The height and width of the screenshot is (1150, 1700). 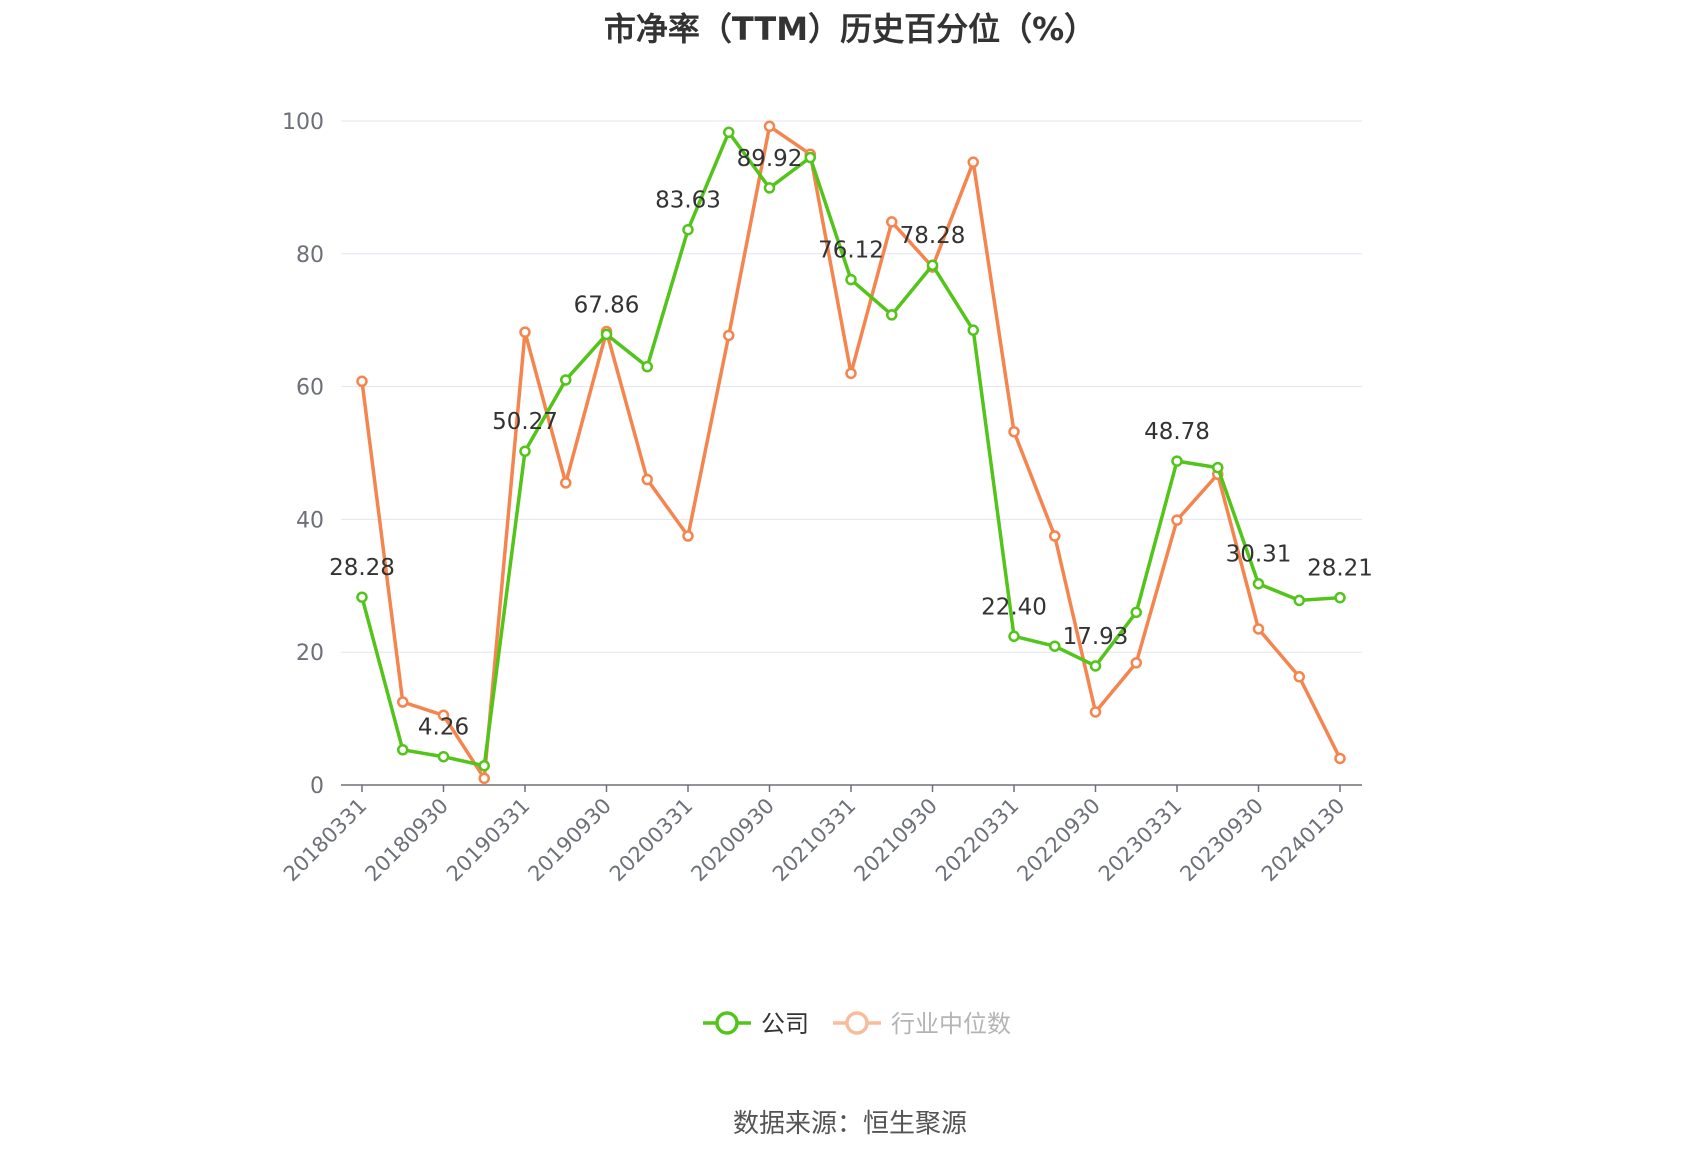 What do you see at coordinates (303, 122) in the screenshot?
I see `y-tick-label: 100` at bounding box center [303, 122].